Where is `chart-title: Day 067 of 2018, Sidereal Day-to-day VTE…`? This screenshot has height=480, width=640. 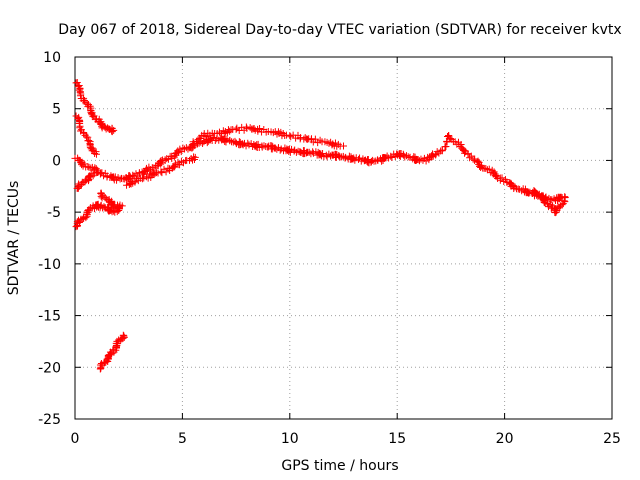 chart-title: Day 067 of 2018, Sidereal Day-to-day VTE… is located at coordinates (339, 30).